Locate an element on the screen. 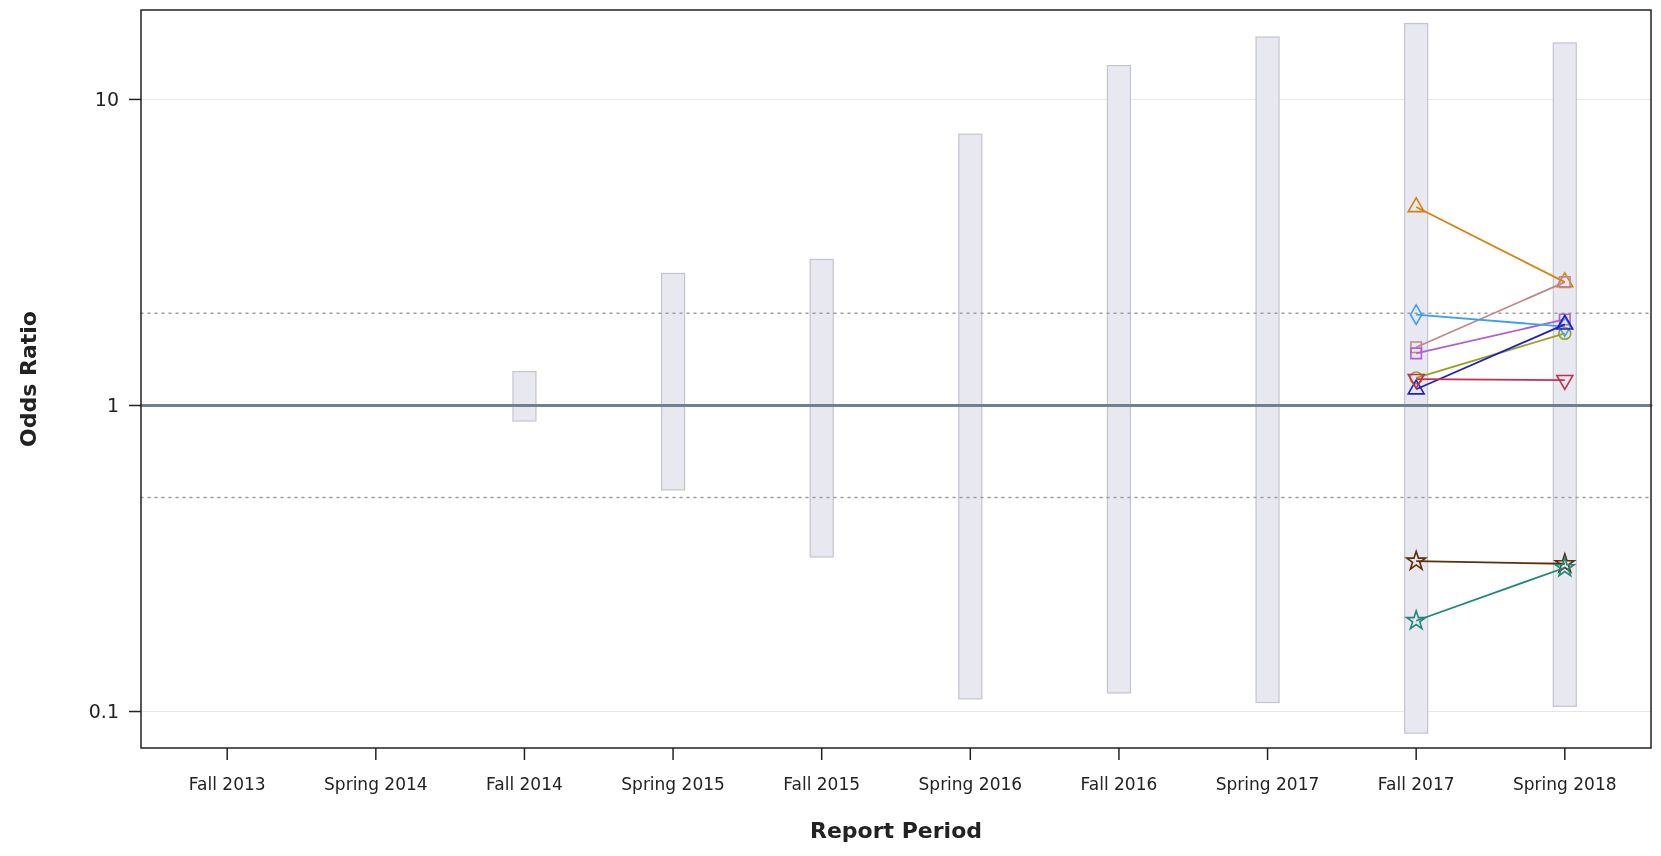 The image size is (1661, 856). x-tick-label: Fall 2015 is located at coordinates (822, 784).